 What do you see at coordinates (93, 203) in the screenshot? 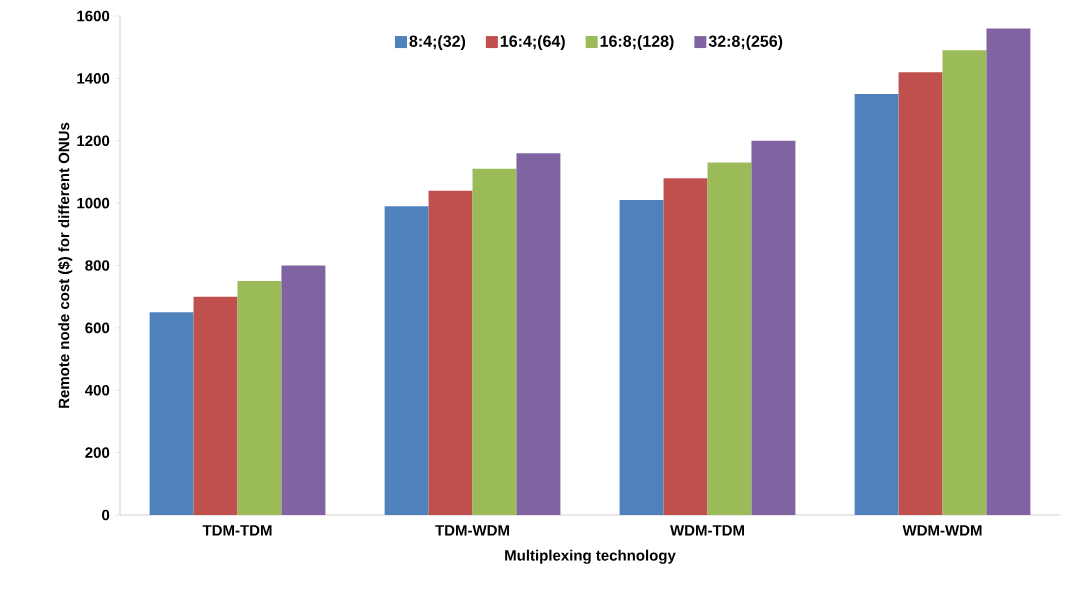
I see `y-tick-label: 1000` at bounding box center [93, 203].